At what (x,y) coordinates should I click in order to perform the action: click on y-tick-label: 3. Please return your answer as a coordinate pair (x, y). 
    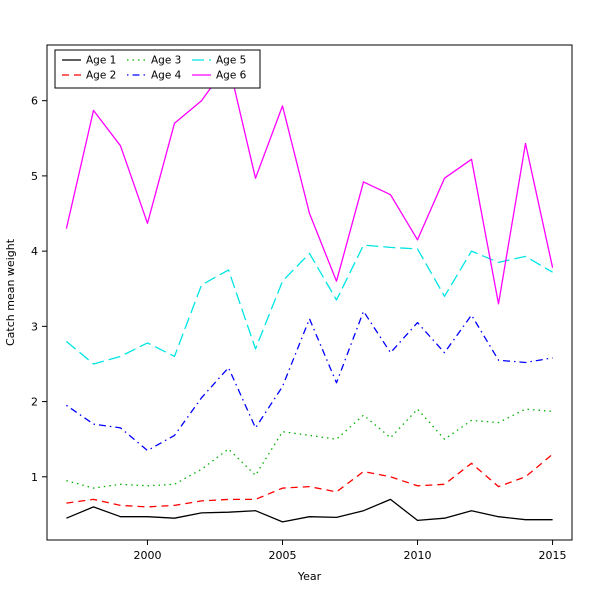
    Looking at the image, I should click on (34, 326).